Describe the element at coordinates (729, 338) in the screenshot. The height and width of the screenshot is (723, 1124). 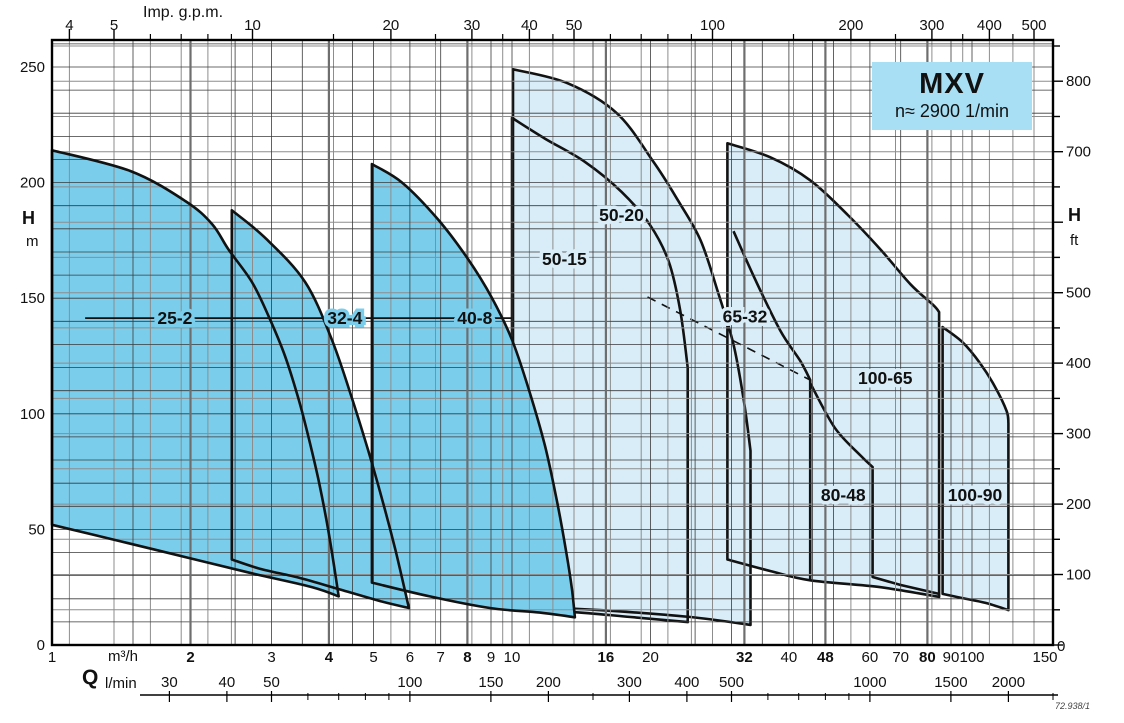
I see `dashed-duty-line` at that location.